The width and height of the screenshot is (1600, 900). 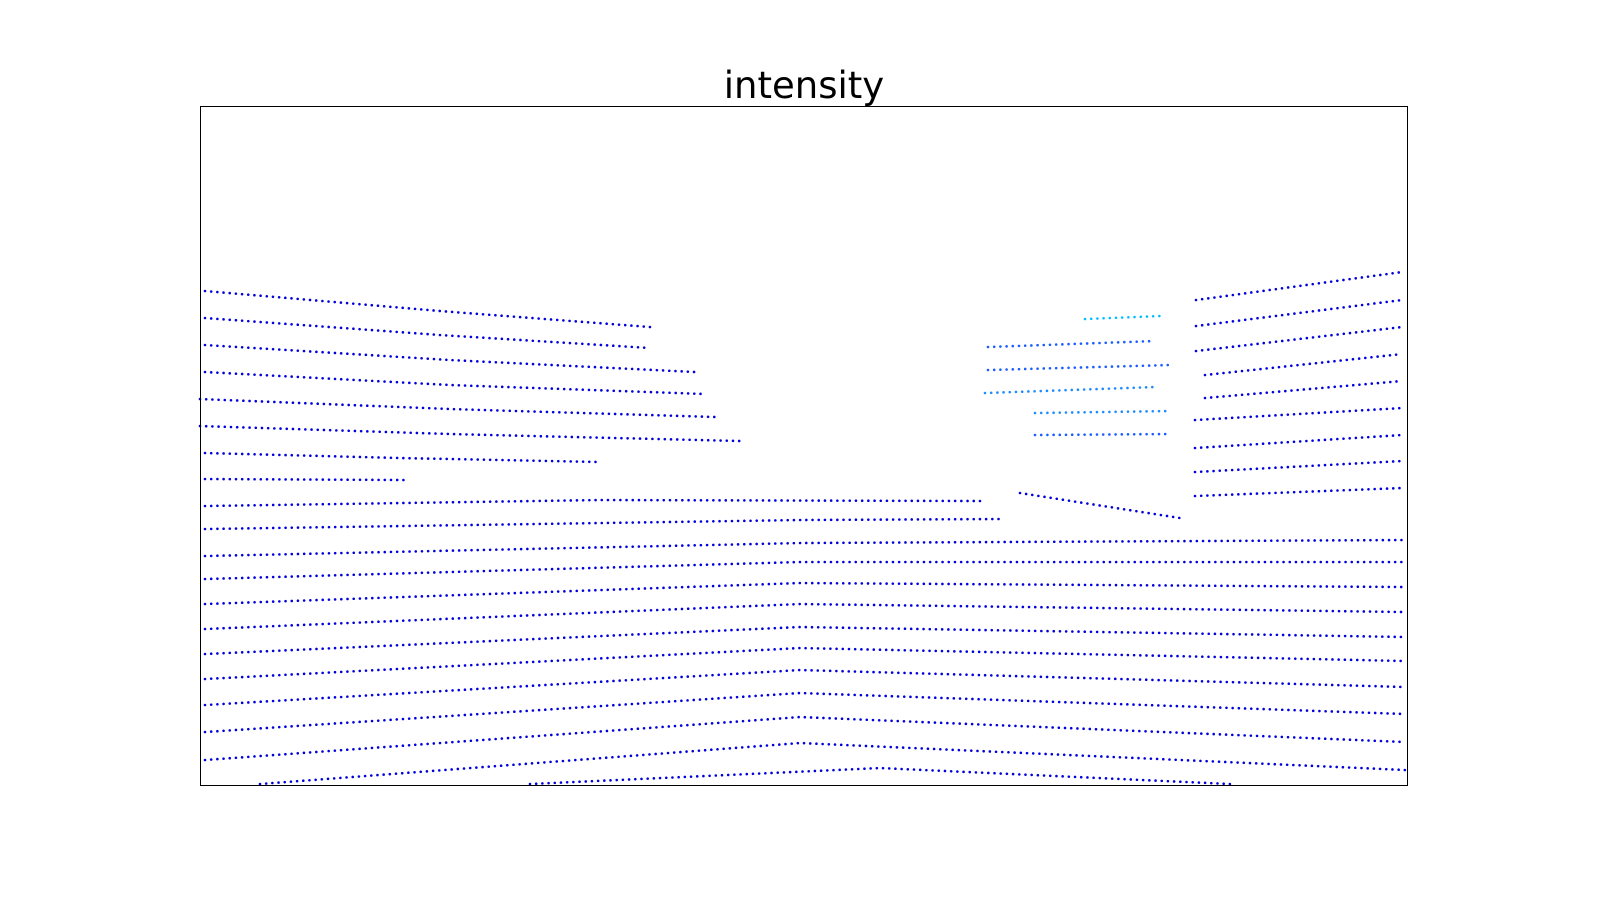 What do you see at coordinates (804, 85) in the screenshot?
I see `chart-title: intensity` at bounding box center [804, 85].